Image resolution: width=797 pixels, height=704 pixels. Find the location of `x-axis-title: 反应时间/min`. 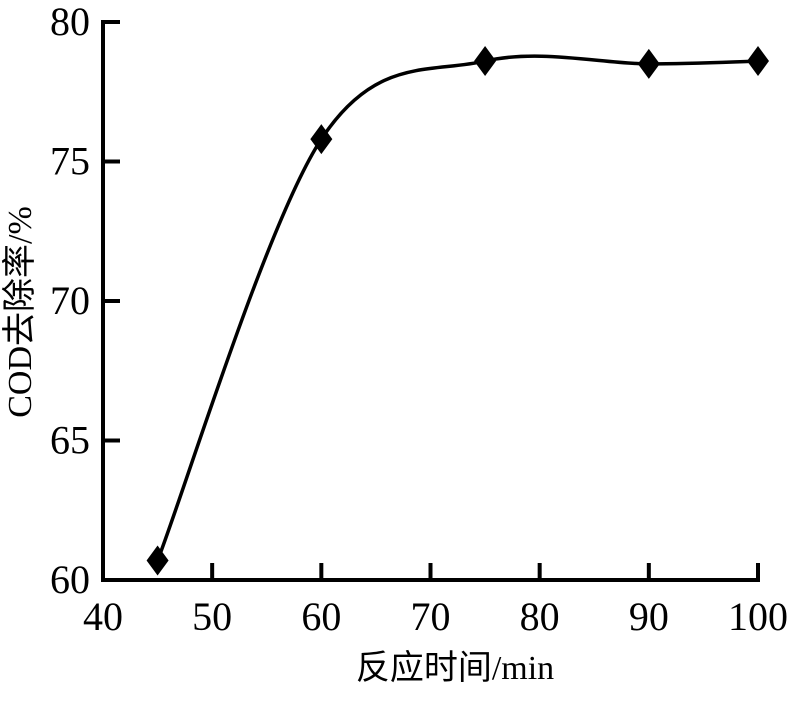

x-axis-title: 反应时间/min is located at coordinates (455, 668).